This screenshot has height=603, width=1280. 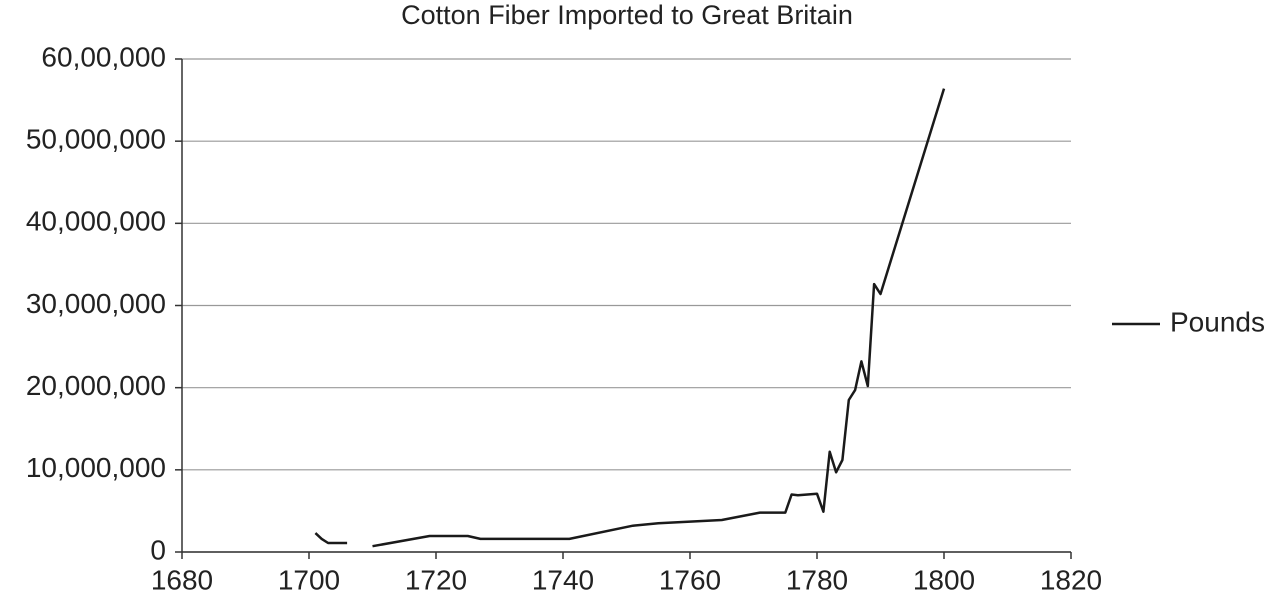 I want to click on y-tick-label: 20,000,000, so click(x=96, y=385).